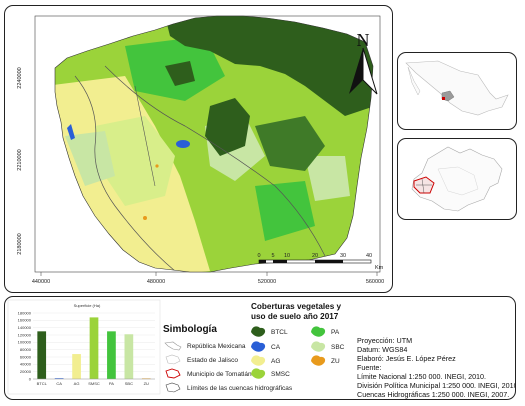 This screenshot has width=525, height=406. I want to click on chart-bar-ca, so click(59, 378).